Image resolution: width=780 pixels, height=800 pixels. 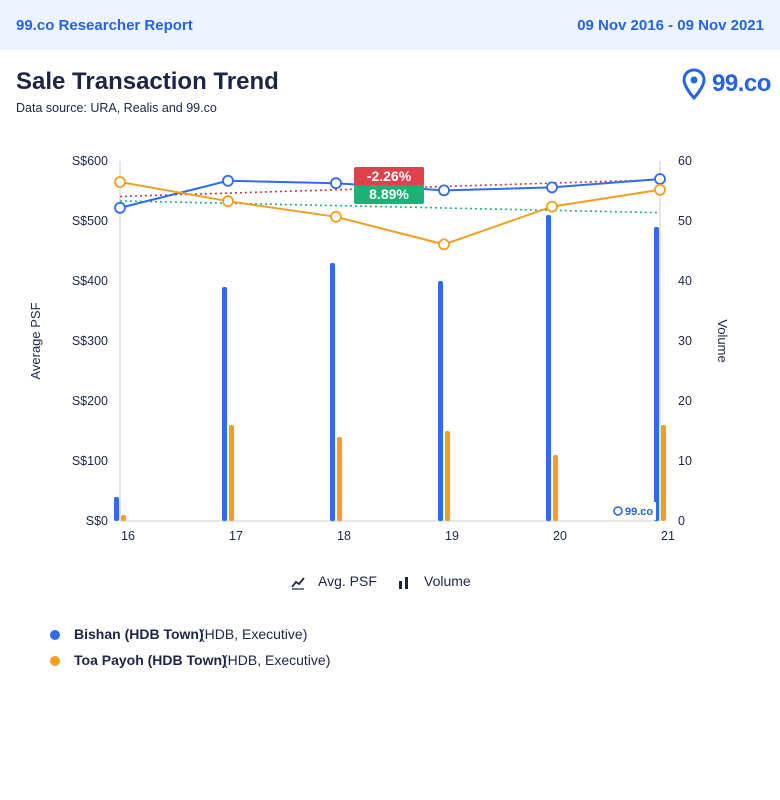 What do you see at coordinates (35, 340) in the screenshot?
I see `y-left-axis-title: Average PSF` at bounding box center [35, 340].